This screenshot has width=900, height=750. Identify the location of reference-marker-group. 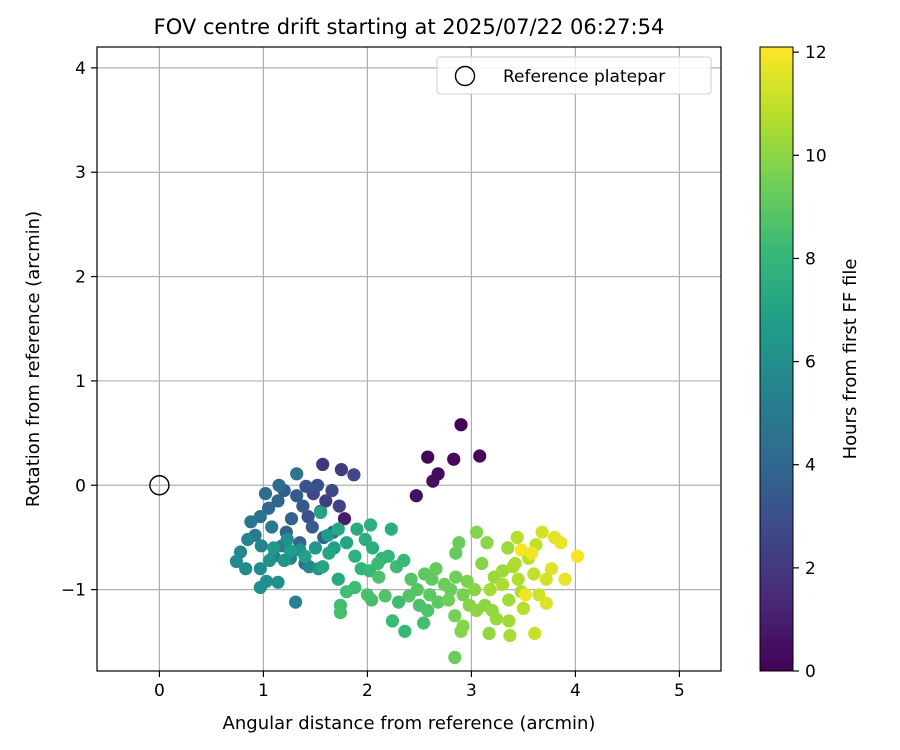
(159, 485).